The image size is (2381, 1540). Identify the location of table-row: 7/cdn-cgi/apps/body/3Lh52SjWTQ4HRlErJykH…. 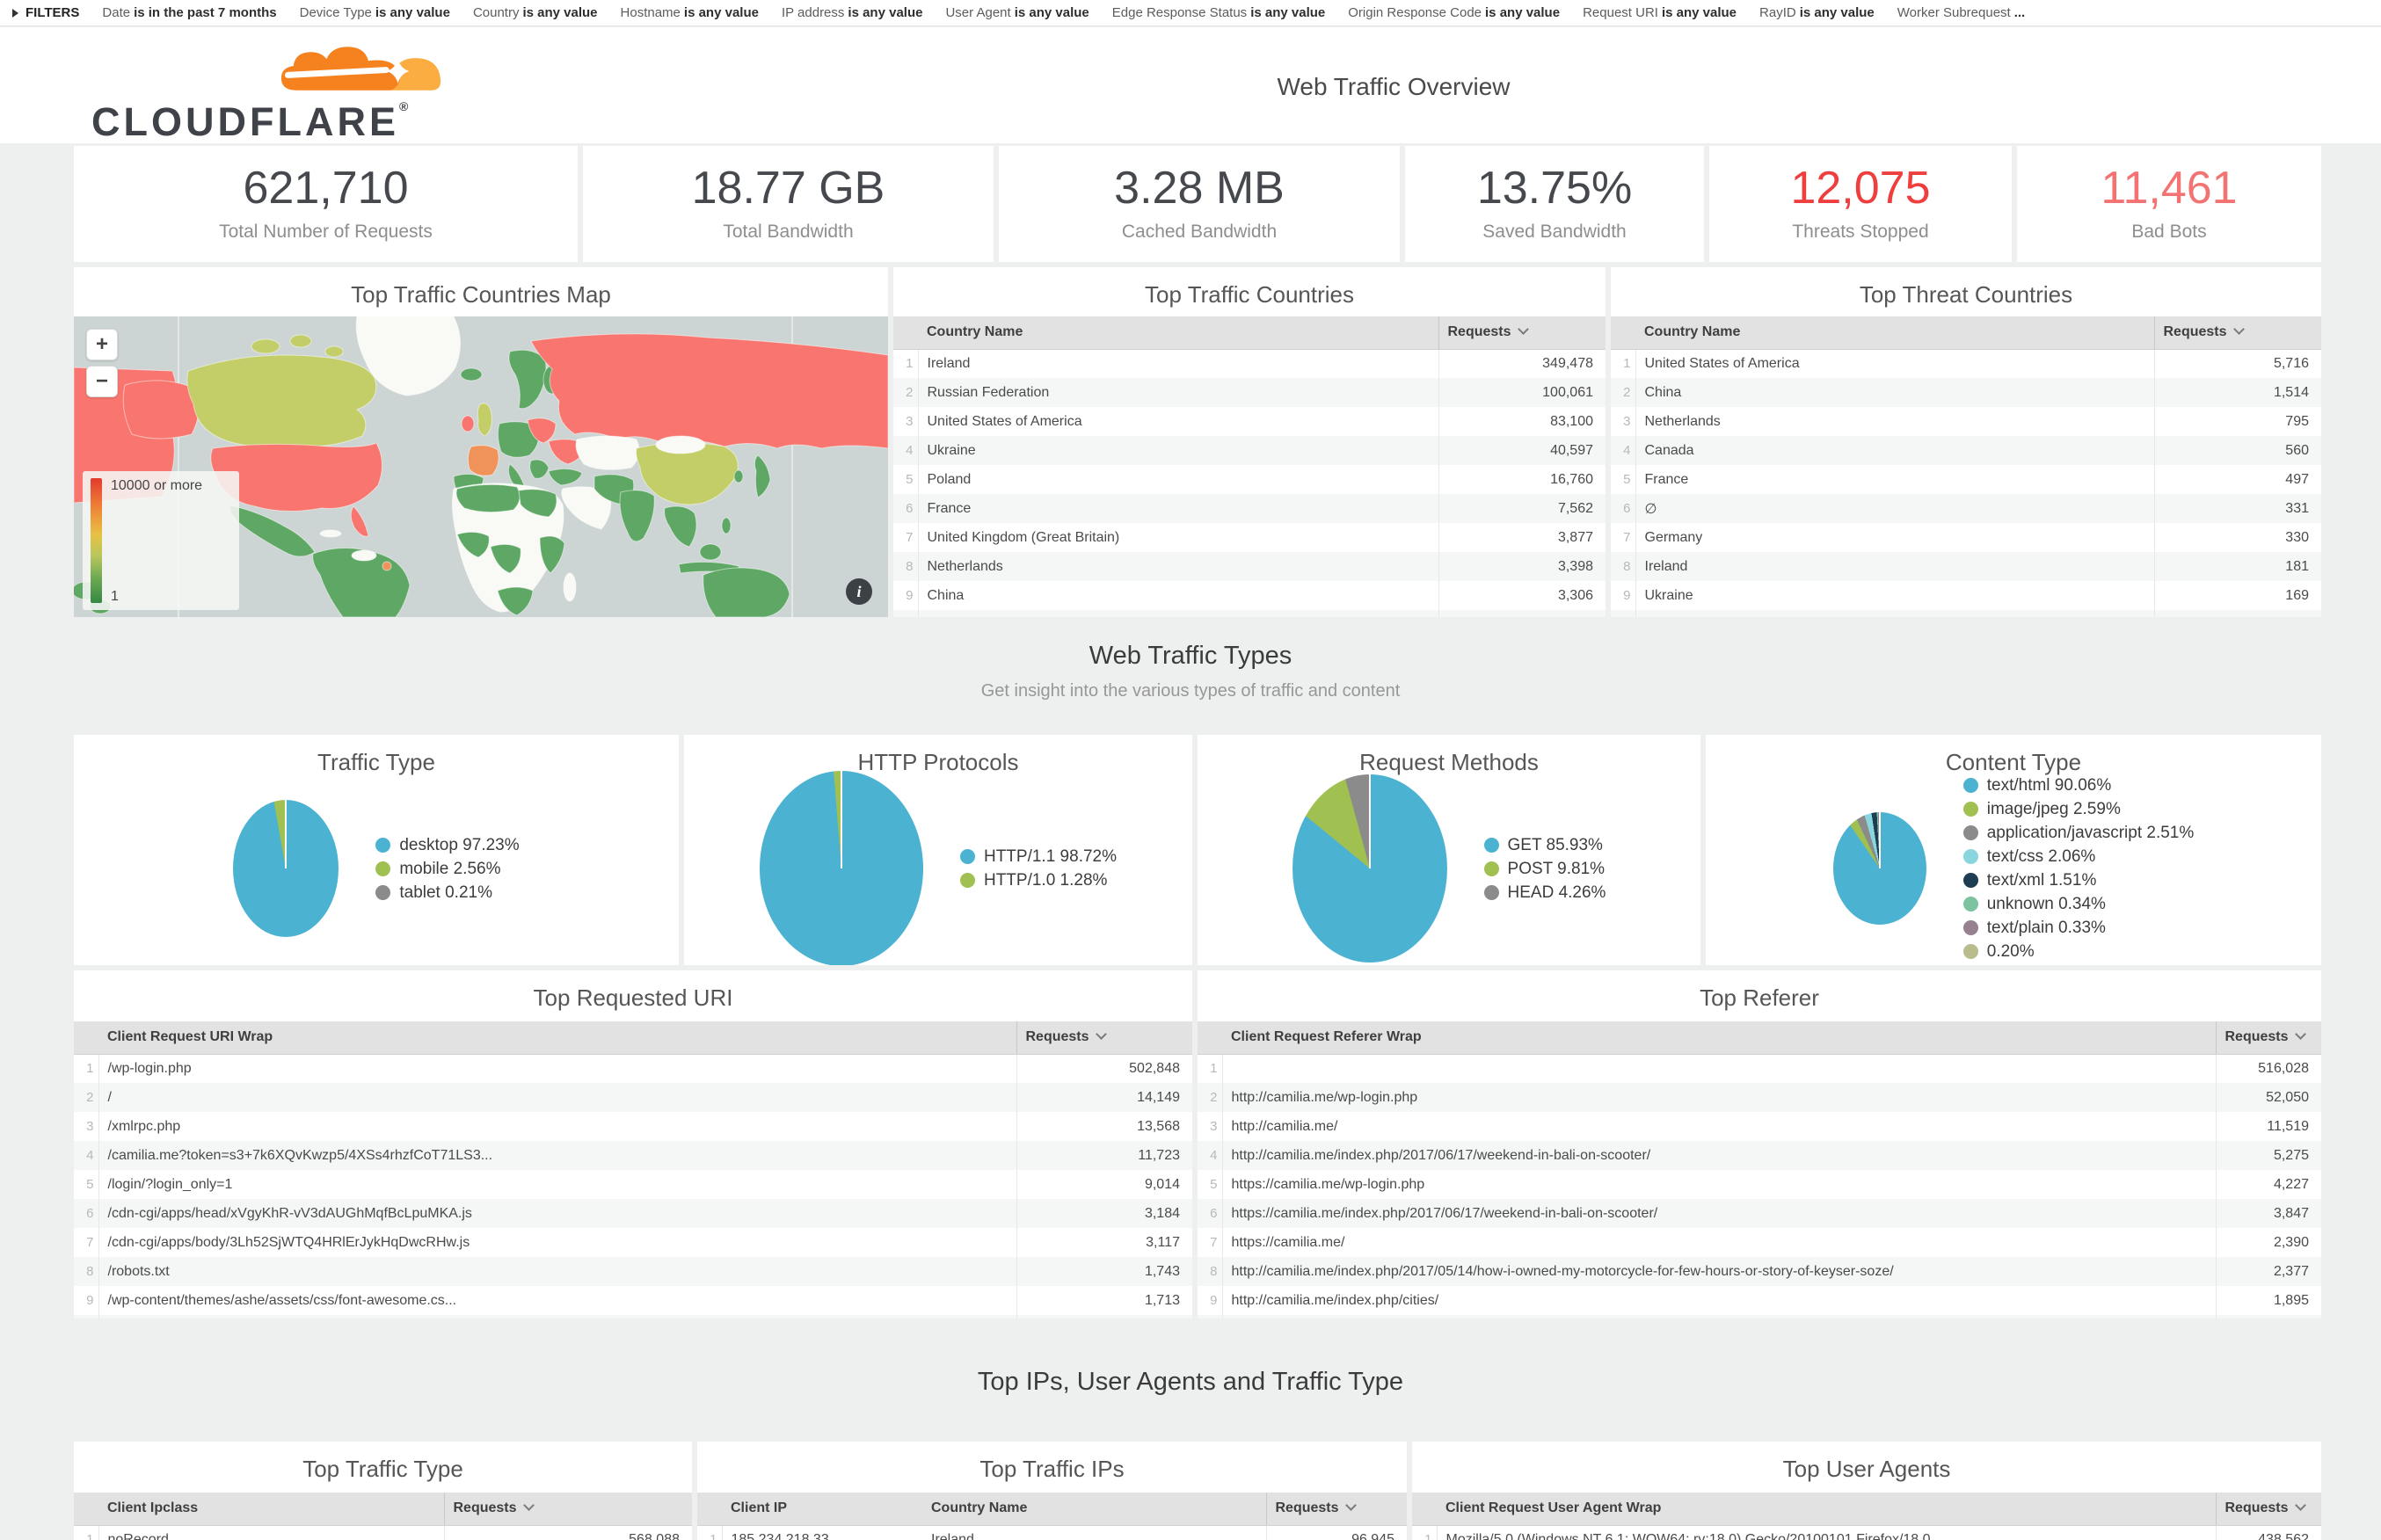
(633, 1242).